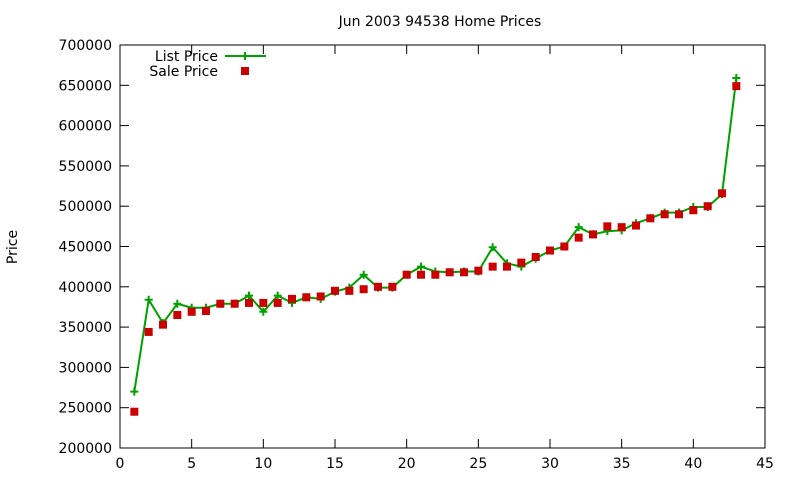 This screenshot has height=480, width=800. I want to click on x-tick-label: 10, so click(263, 464).